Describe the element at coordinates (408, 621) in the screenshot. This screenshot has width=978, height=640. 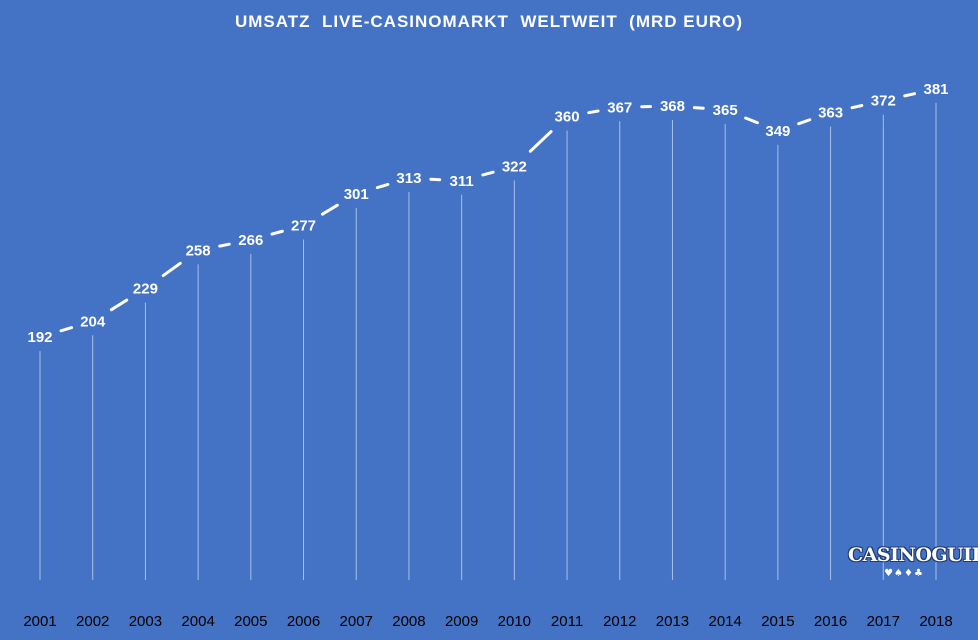
I see `x-tick-label: 2008` at that location.